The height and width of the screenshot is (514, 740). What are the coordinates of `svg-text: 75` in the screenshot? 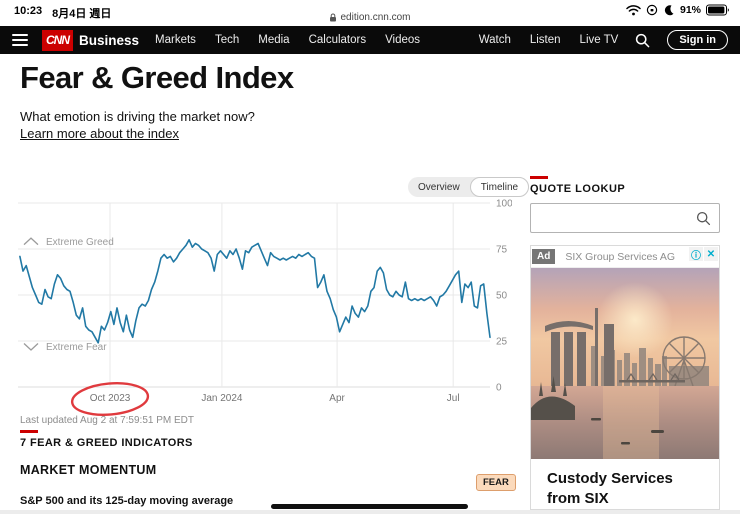 It's located at (502, 250).